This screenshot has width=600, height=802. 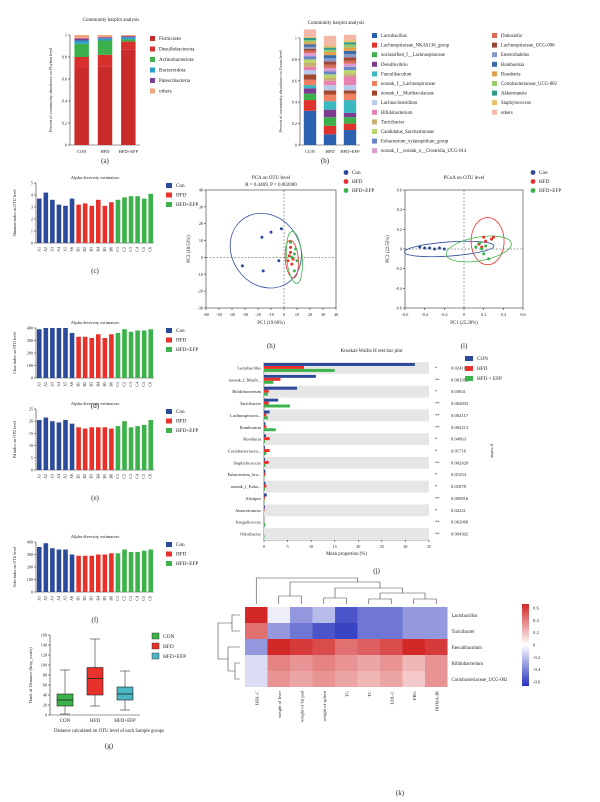 I want to click on x-tick-label: B4, so click(x=97, y=249).